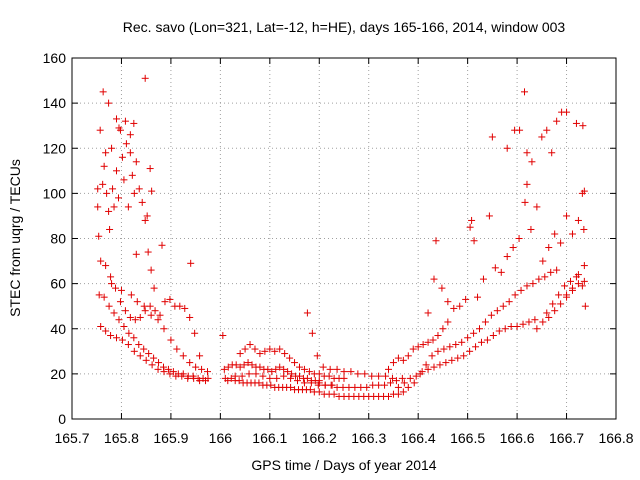 The width and height of the screenshot is (640, 480). I want to click on x-tick-label: 165.8, so click(121, 438).